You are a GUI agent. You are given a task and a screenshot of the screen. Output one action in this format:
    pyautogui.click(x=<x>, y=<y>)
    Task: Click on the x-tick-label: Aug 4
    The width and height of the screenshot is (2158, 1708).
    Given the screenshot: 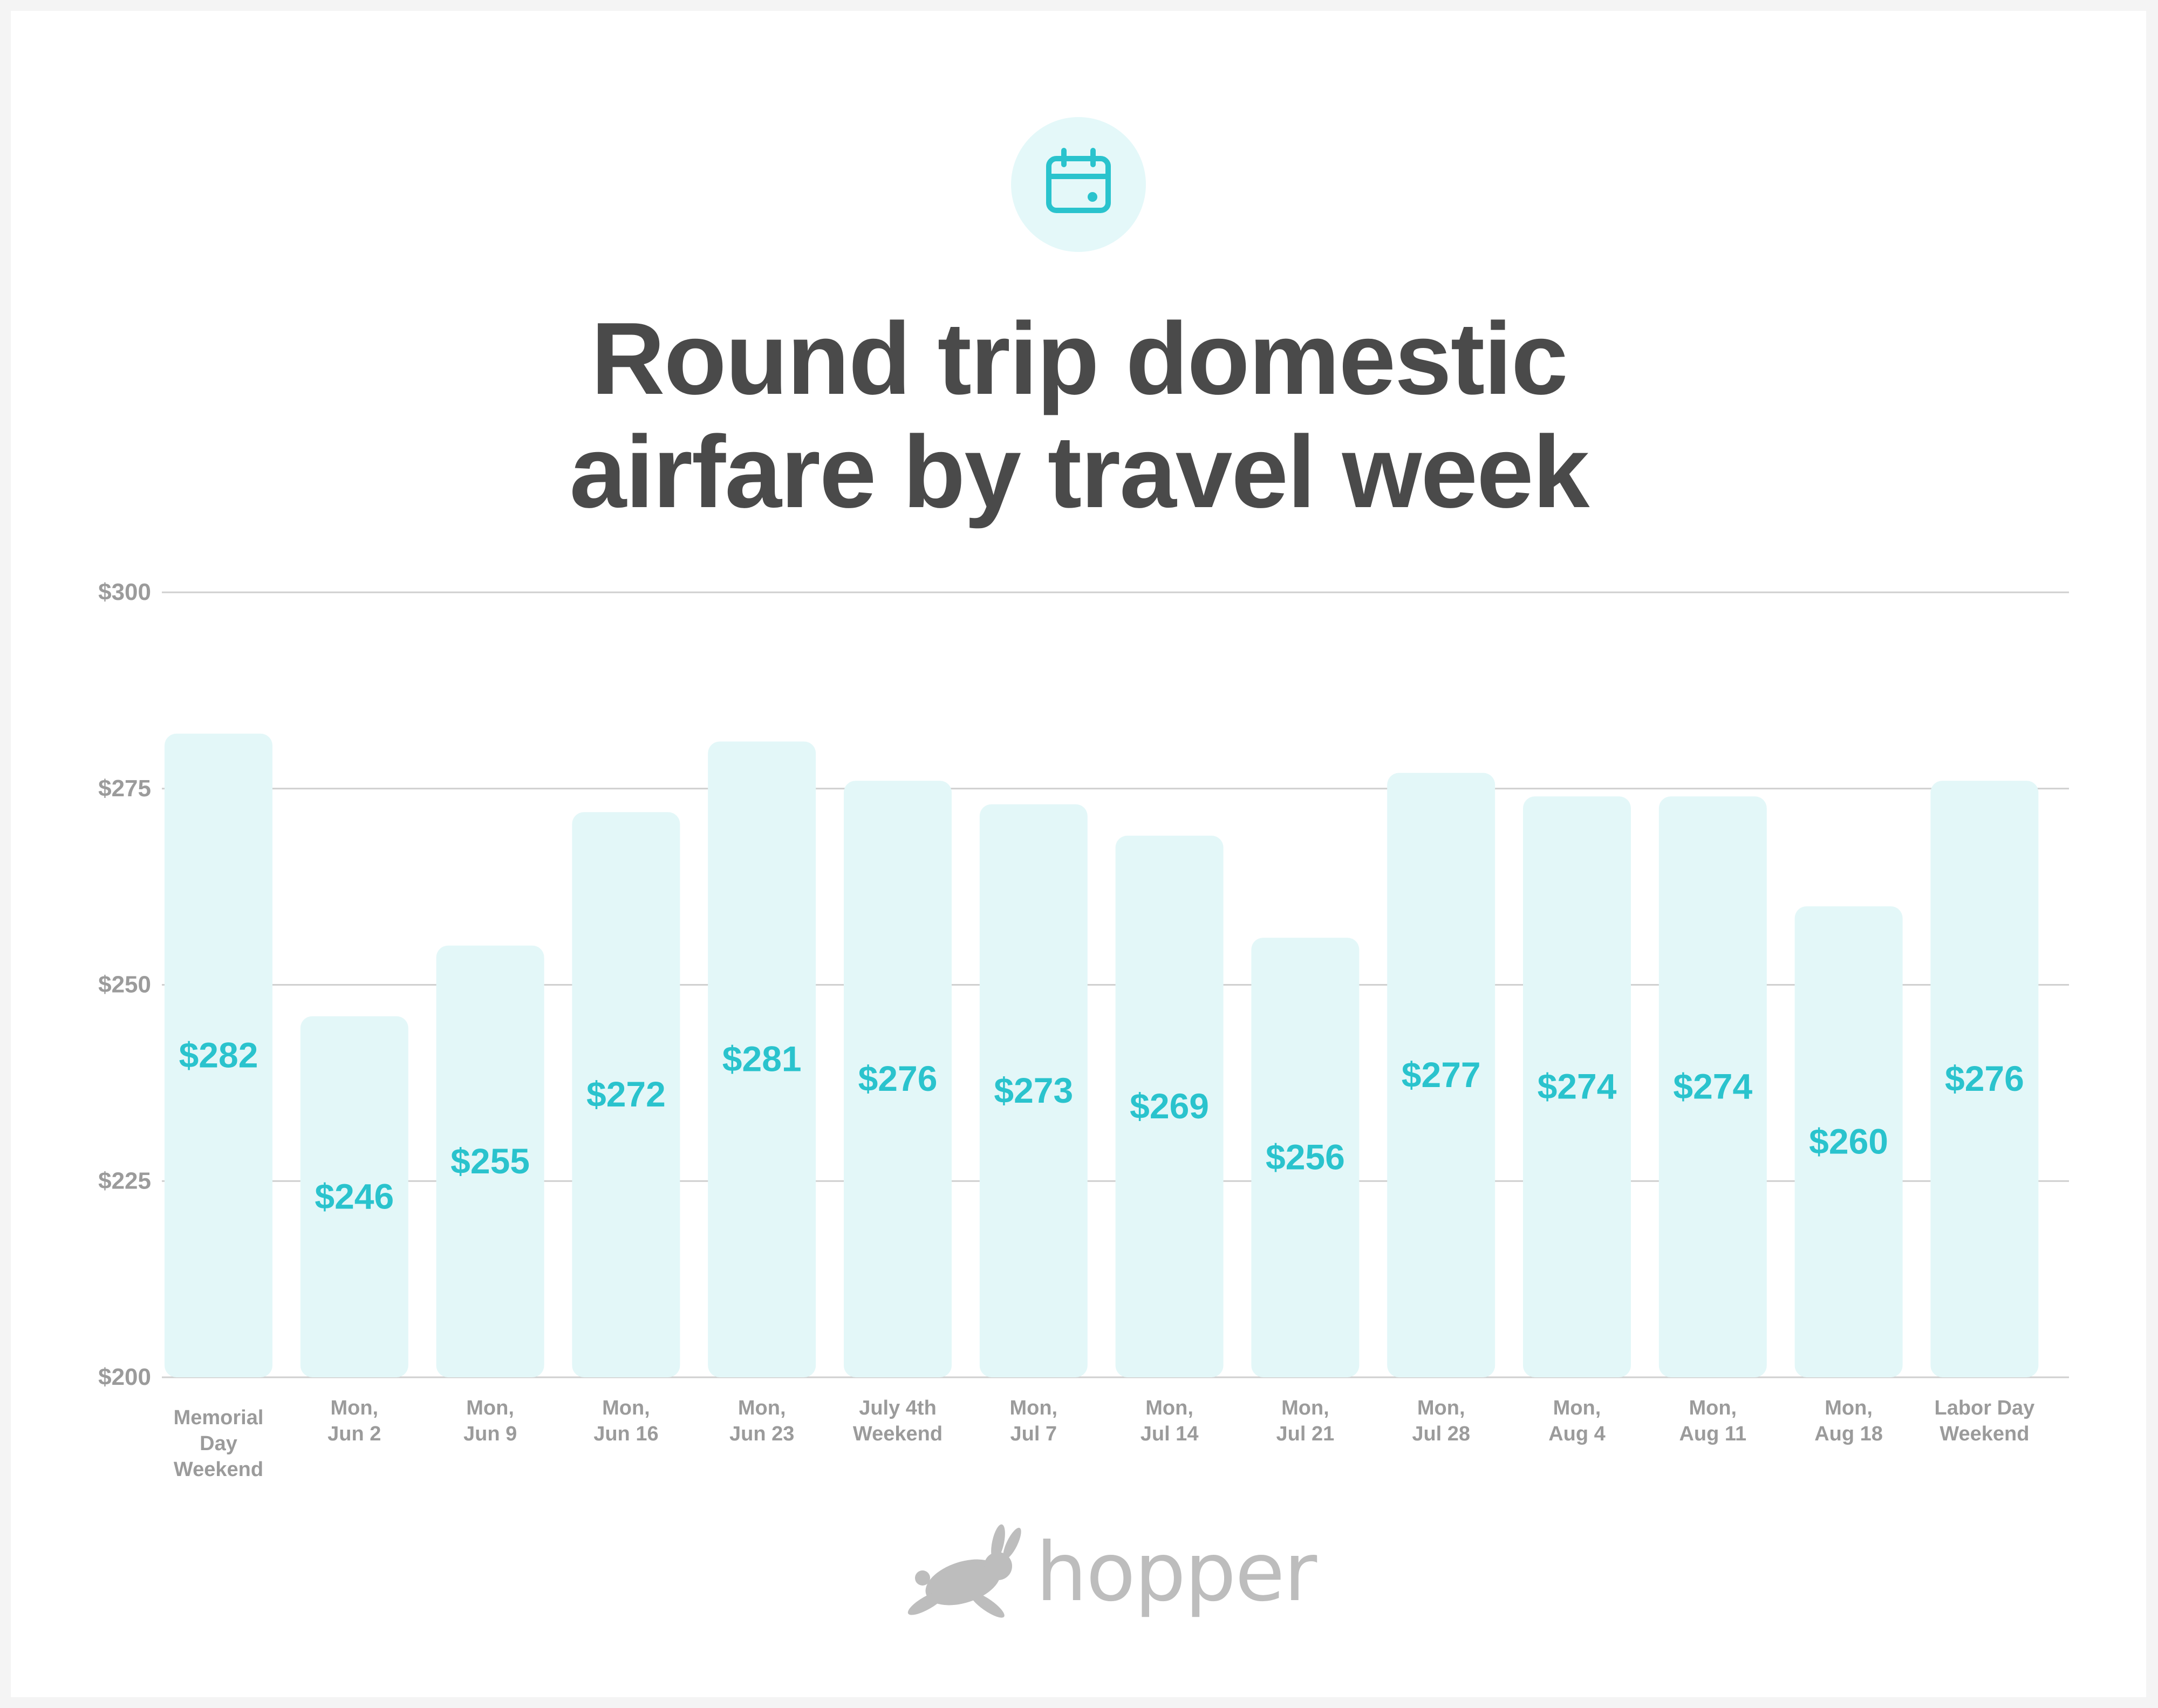 What is the action you would take?
    pyautogui.click(x=1577, y=1434)
    